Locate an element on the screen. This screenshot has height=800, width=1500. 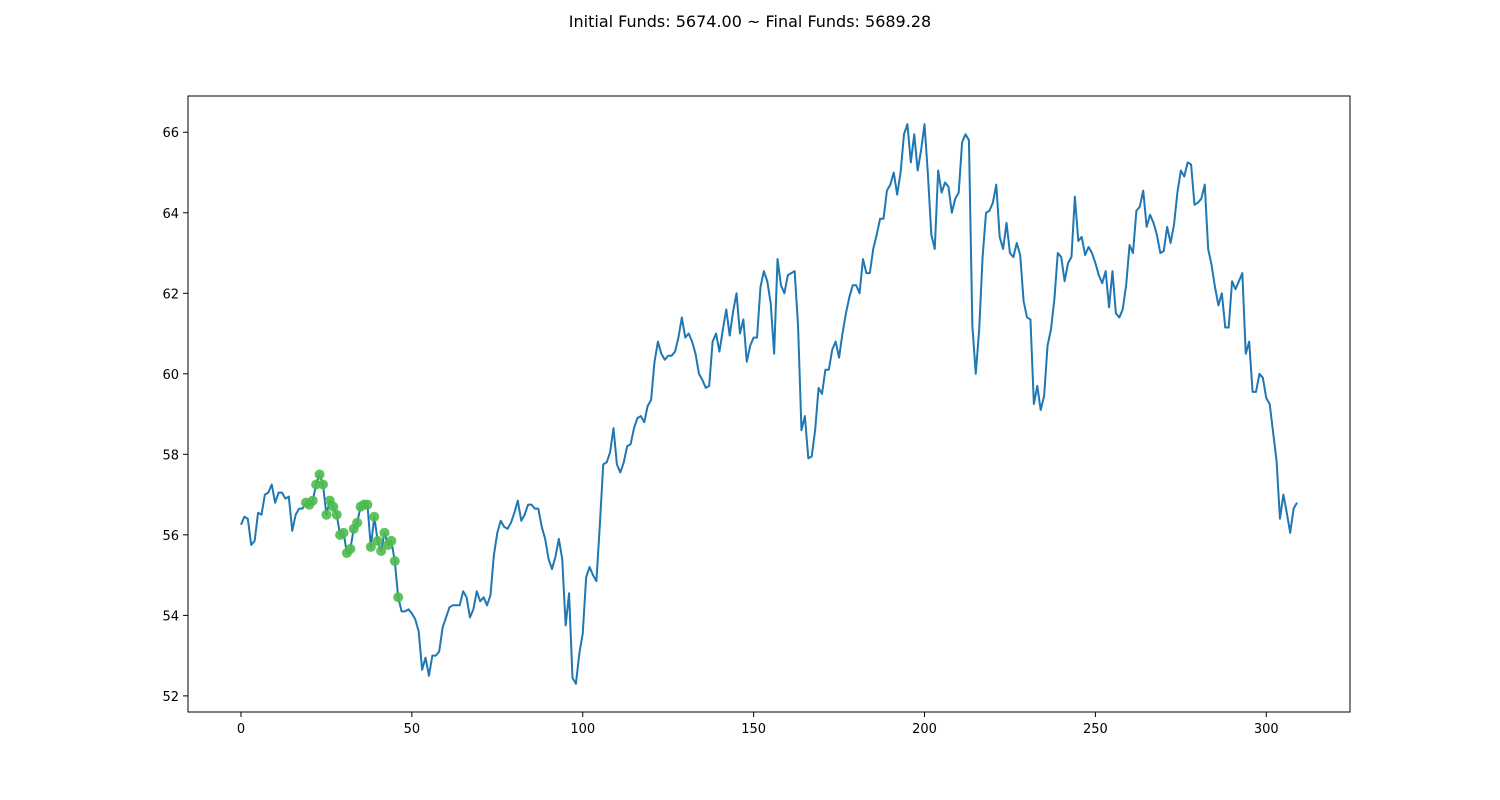
y-axis-tick-label: 52 is located at coordinates (170, 697).